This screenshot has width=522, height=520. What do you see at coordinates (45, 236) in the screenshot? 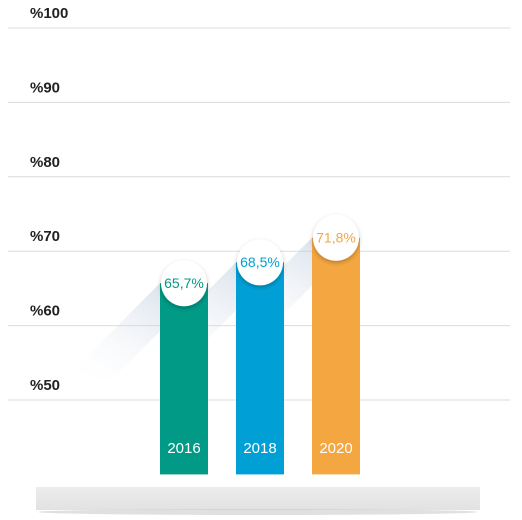
I see `y-tick-label: %70` at bounding box center [45, 236].